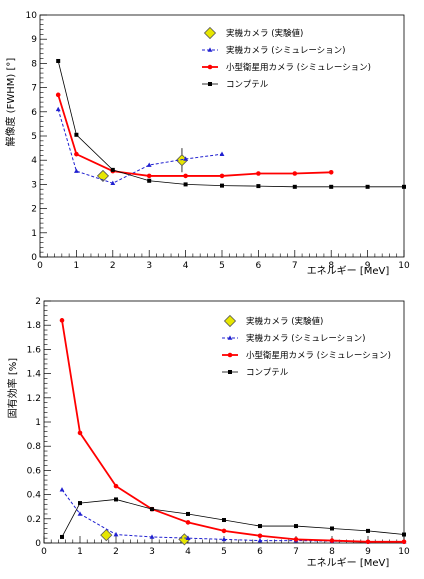 The image size is (424, 579). What do you see at coordinates (34, 520) in the screenshot?
I see `y-tick-label: 0.2` at bounding box center [34, 520].